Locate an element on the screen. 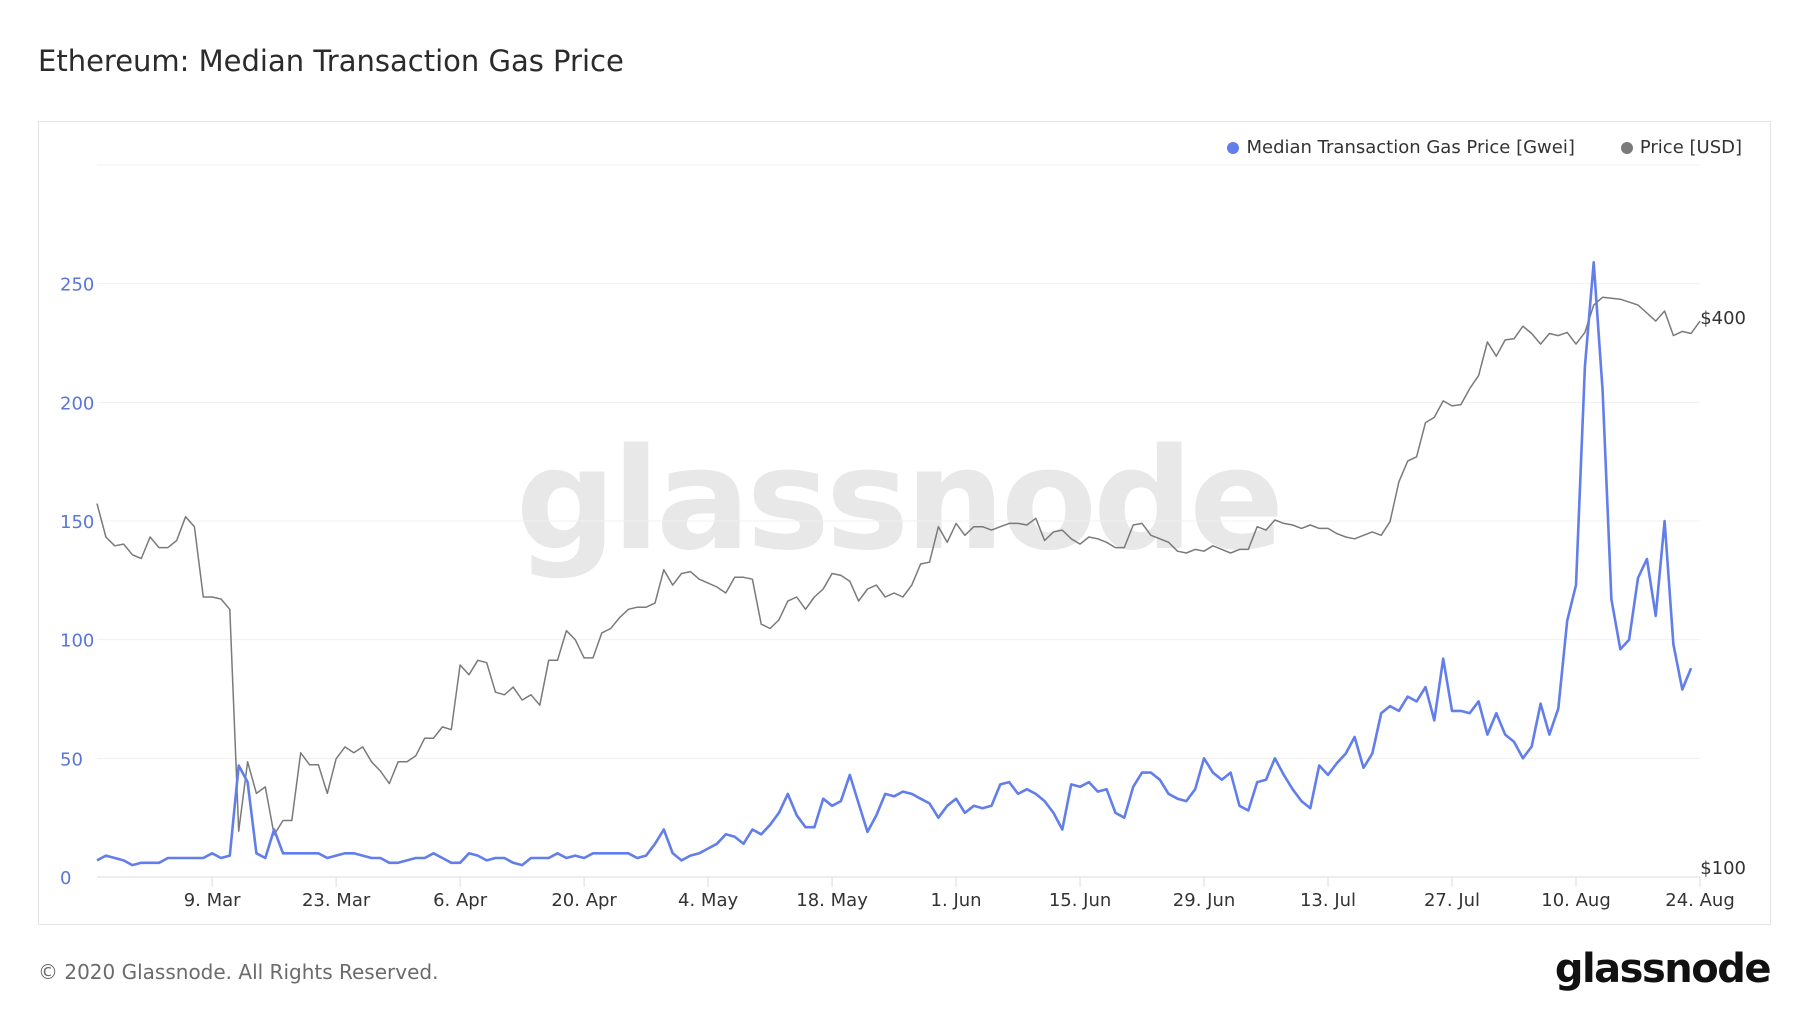 Image resolution: width=1800 pixels, height=1013 pixels. x-tick-label: 9. Mar is located at coordinates (212, 900).